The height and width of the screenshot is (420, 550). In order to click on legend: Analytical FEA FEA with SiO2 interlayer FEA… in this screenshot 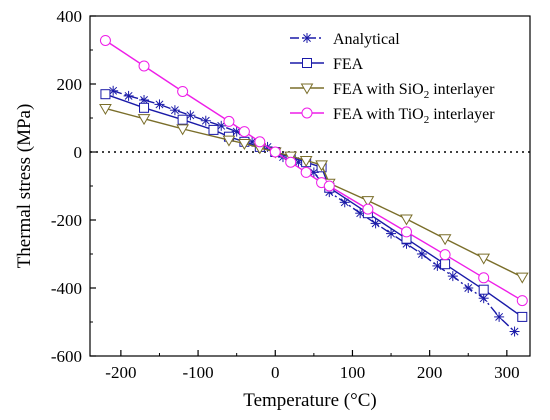, I will do `click(392, 78)`.